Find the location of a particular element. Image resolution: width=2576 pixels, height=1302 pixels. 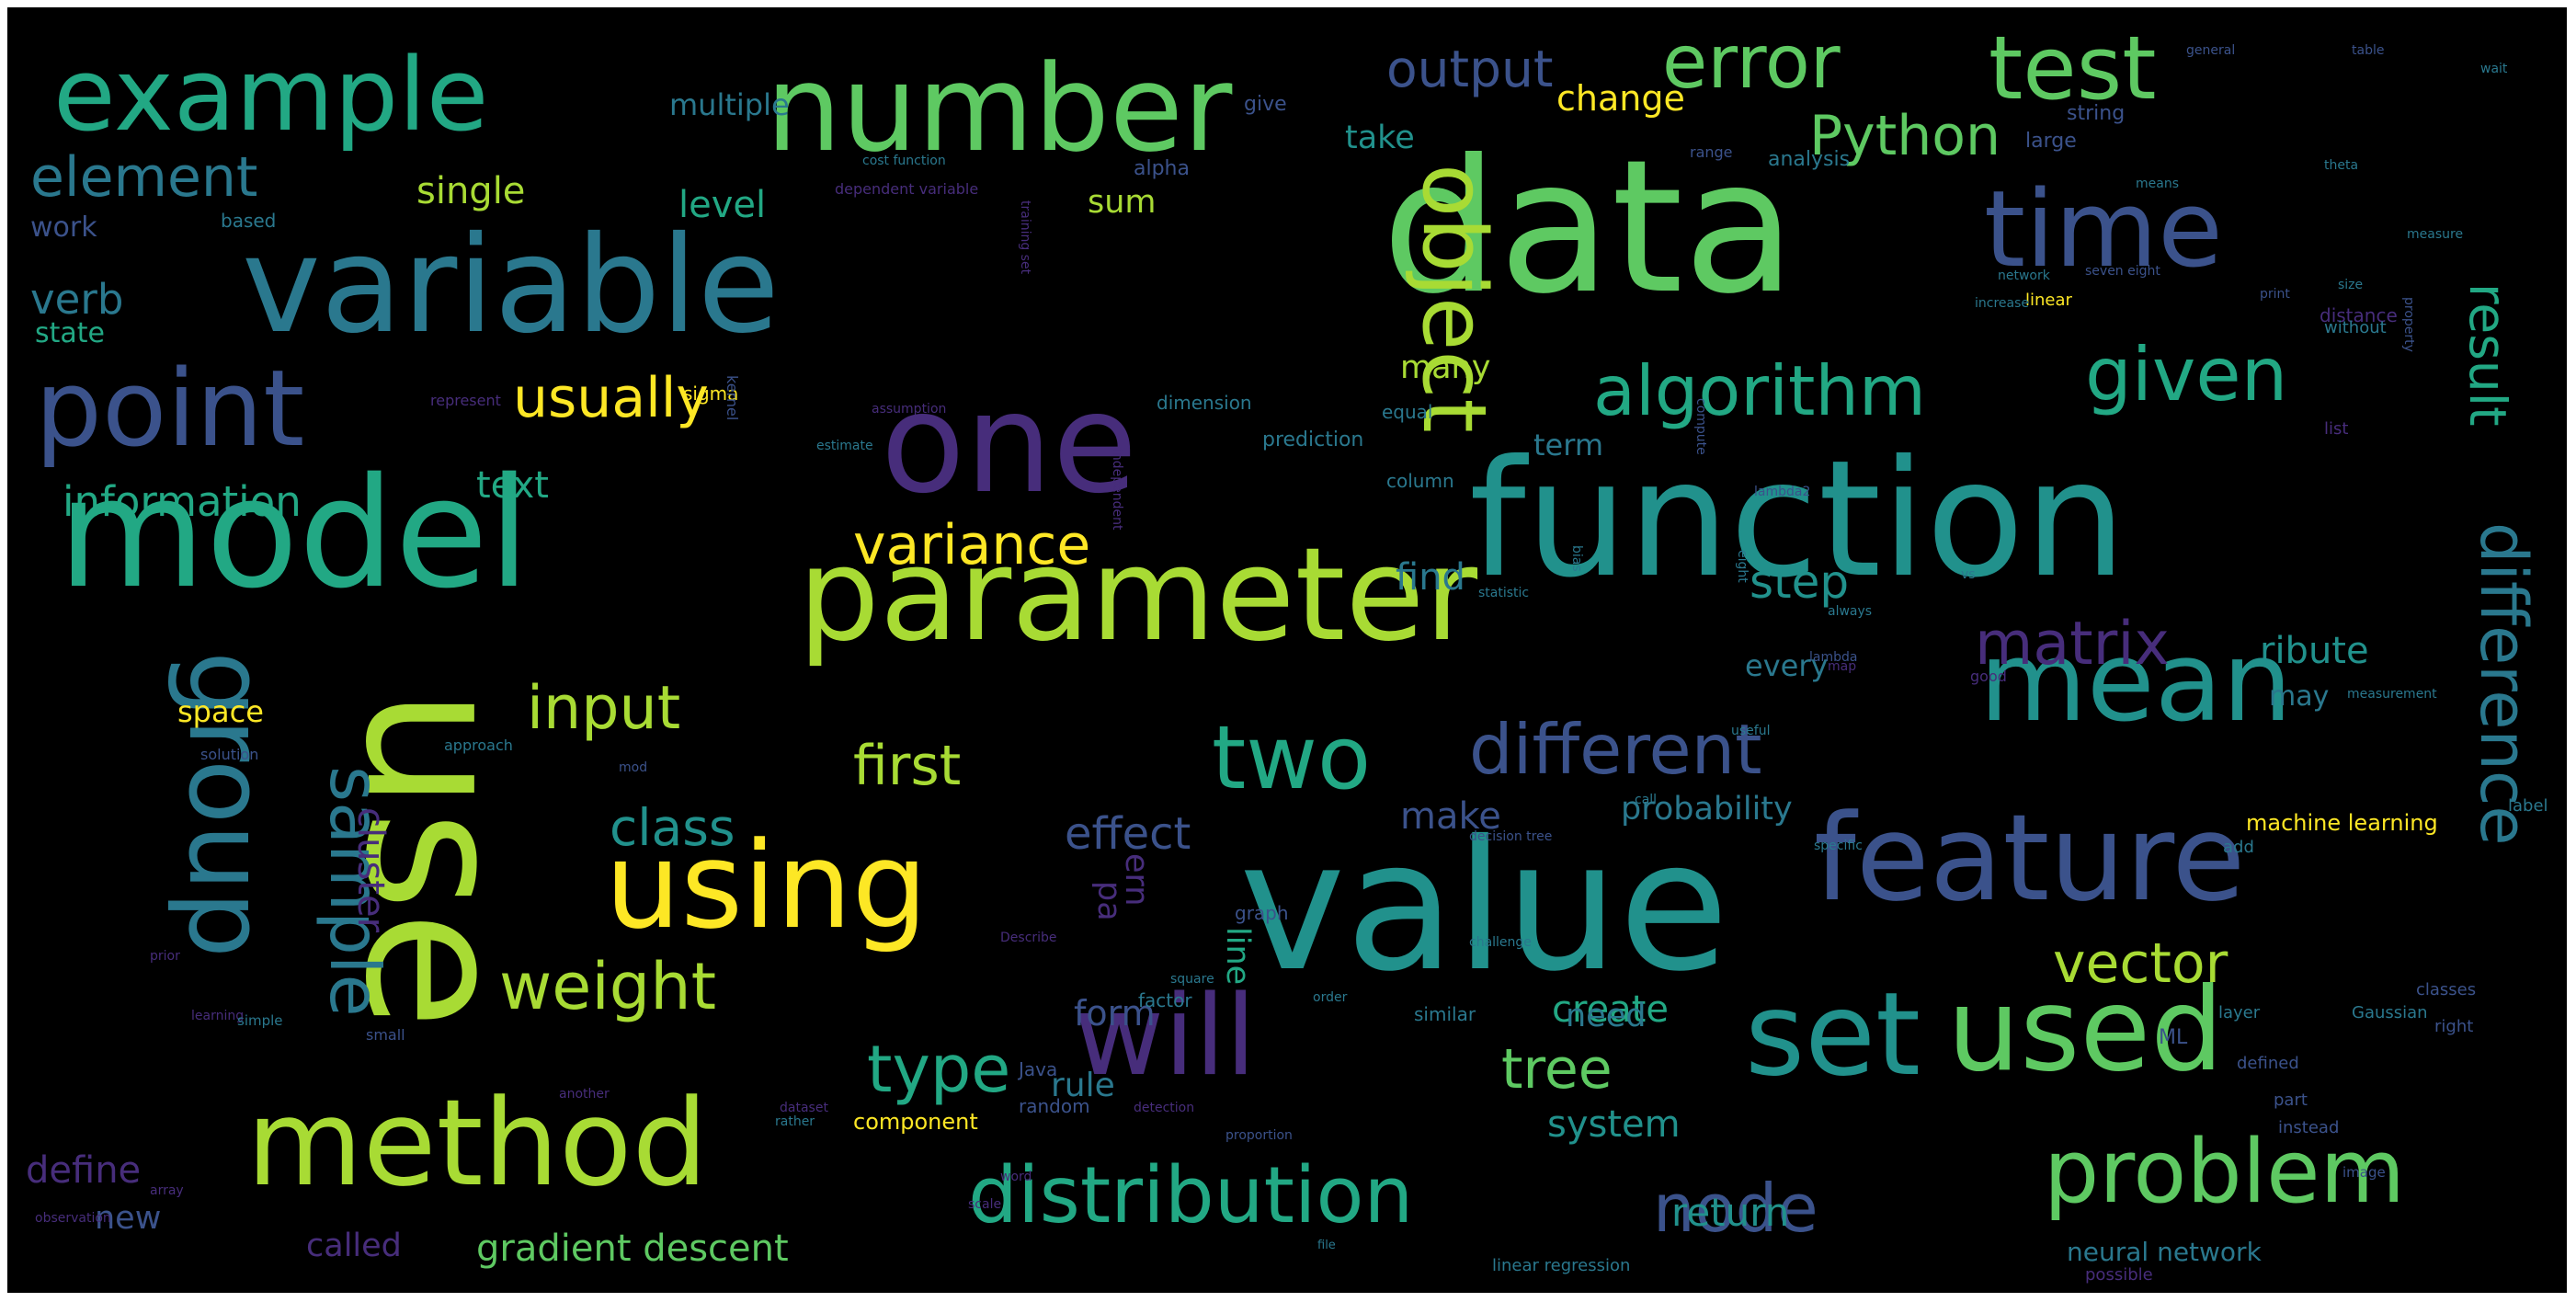

word-function: function is located at coordinates (1797, 520).